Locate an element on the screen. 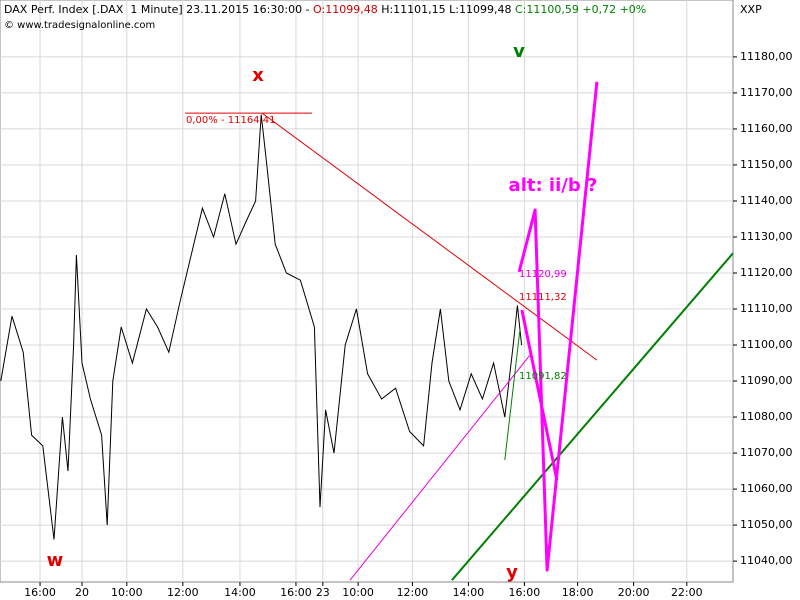  y-tick-label: 11040,00 is located at coordinates (766, 560).